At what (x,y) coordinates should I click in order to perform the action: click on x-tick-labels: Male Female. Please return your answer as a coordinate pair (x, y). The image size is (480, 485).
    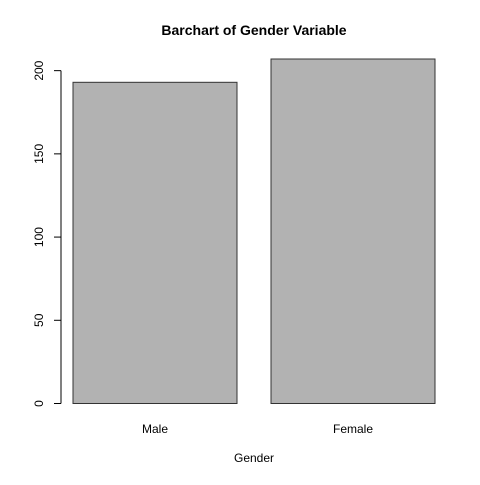
    Looking at the image, I should click on (257, 429).